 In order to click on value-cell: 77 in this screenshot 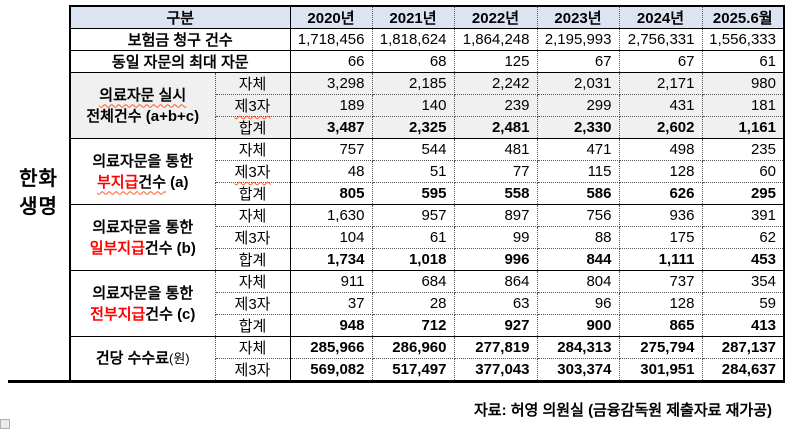, I will do `click(496, 171)`.